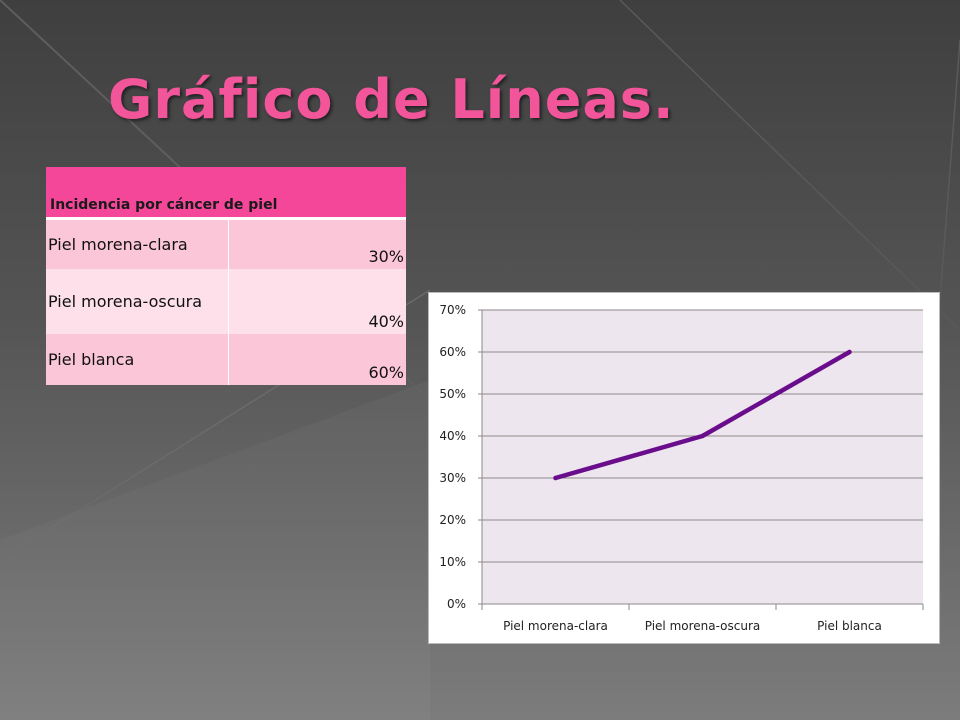 The image size is (960, 720). I want to click on y-tick-label: 20%, so click(452, 520).